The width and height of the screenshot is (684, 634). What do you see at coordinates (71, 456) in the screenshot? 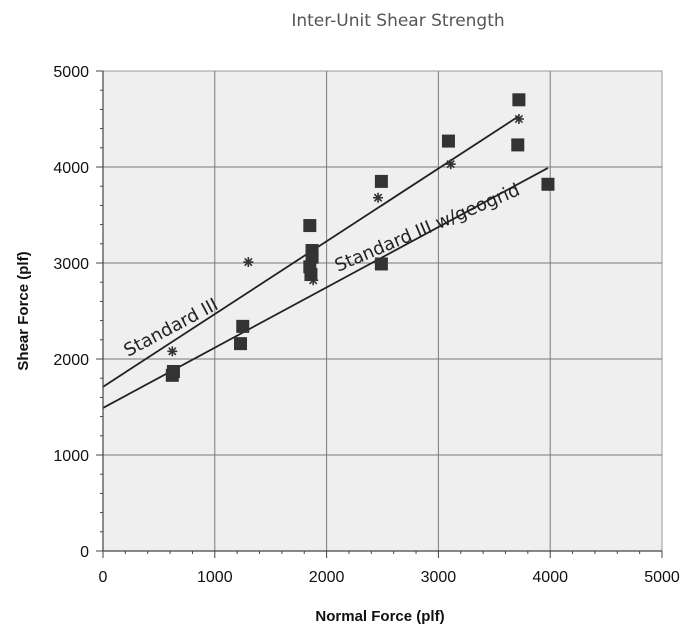
I see `y-tick-label: 1000` at bounding box center [71, 456].